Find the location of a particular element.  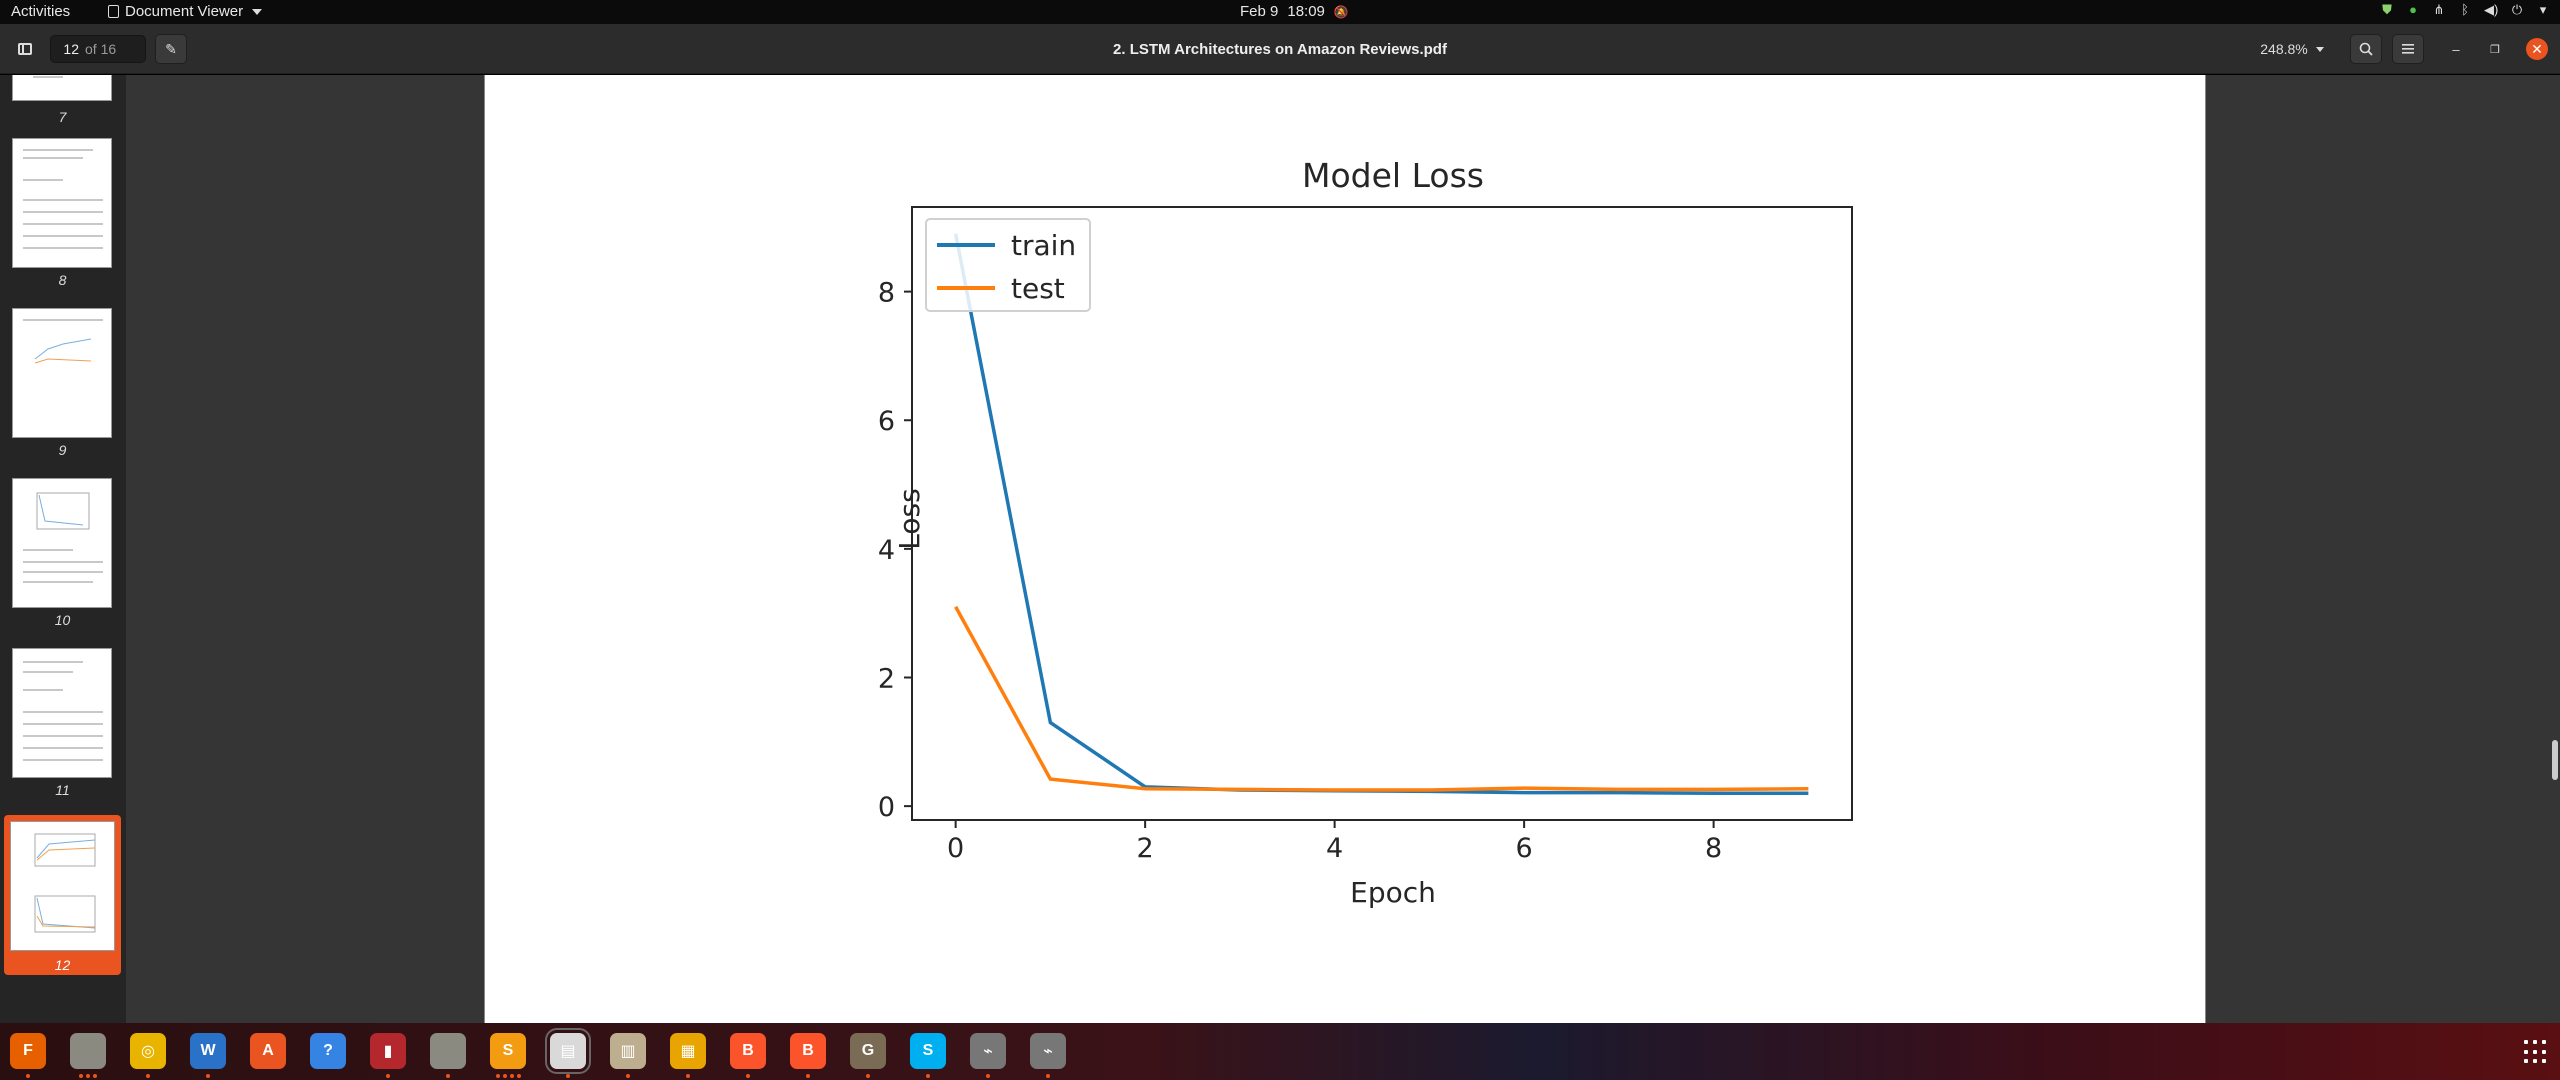

minimize-button: – is located at coordinates (2456, 49).